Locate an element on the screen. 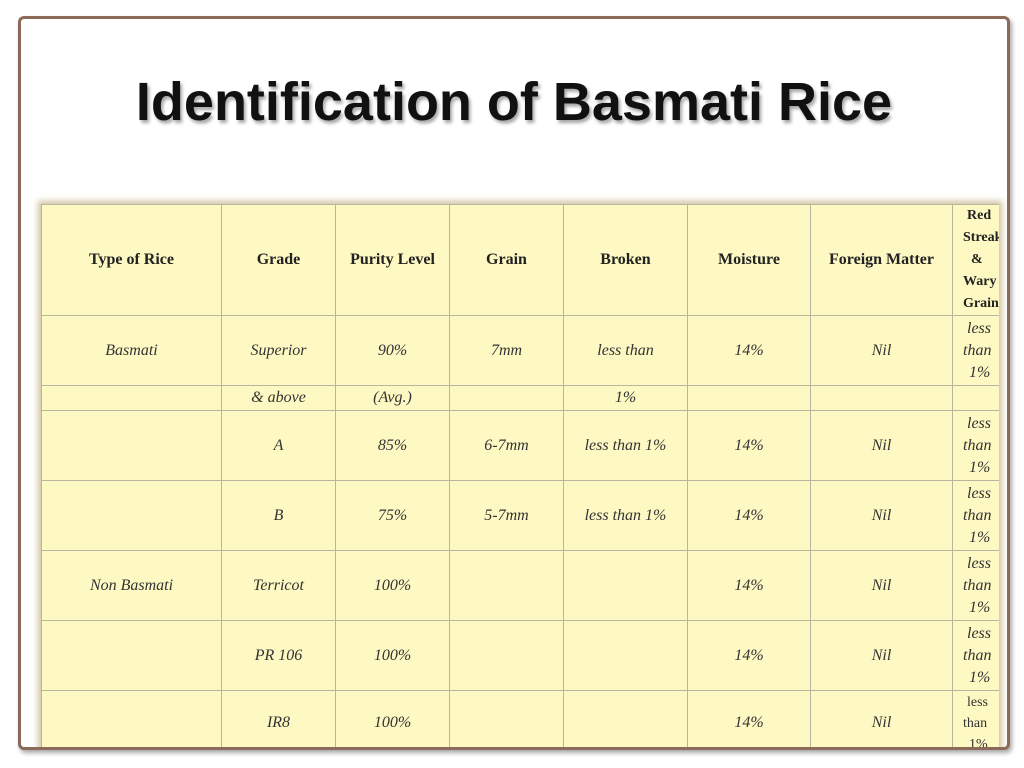 The height and width of the screenshot is (768, 1024). slide-title: Identification of Basmati Rice is located at coordinates (514, 102).